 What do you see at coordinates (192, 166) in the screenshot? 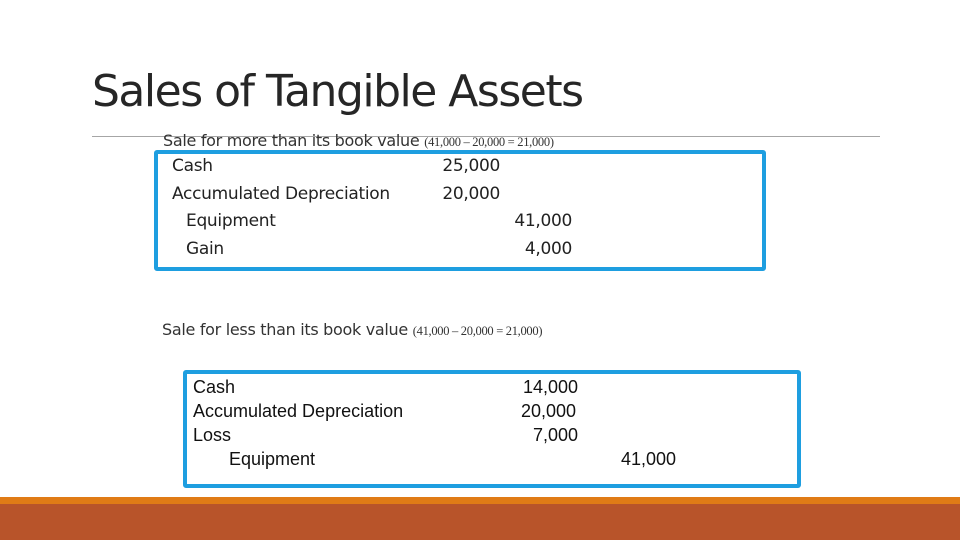
I see `entry1-account-cash: Cash` at bounding box center [192, 166].